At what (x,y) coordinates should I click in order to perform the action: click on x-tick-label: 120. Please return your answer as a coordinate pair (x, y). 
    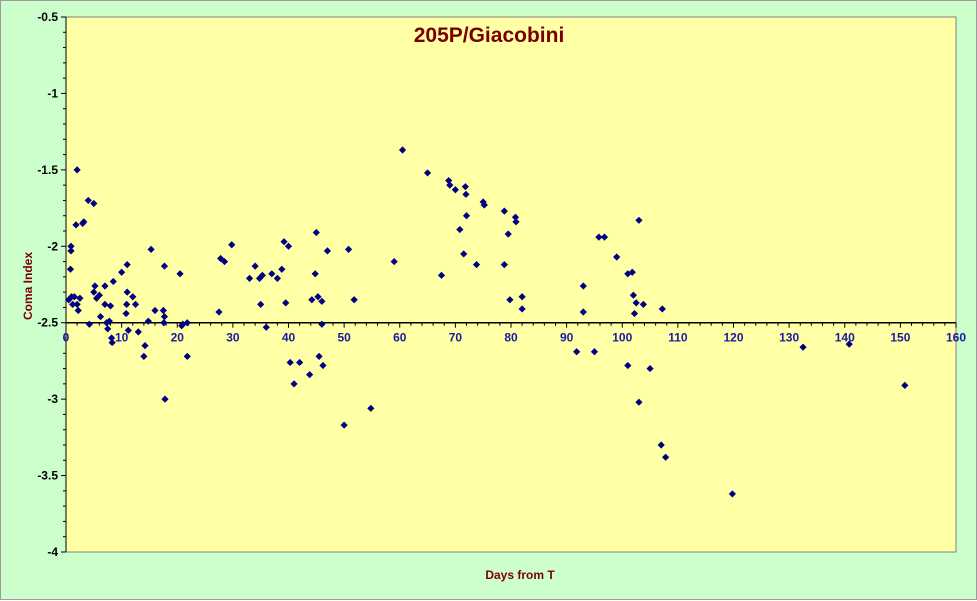
    Looking at the image, I should click on (733, 338).